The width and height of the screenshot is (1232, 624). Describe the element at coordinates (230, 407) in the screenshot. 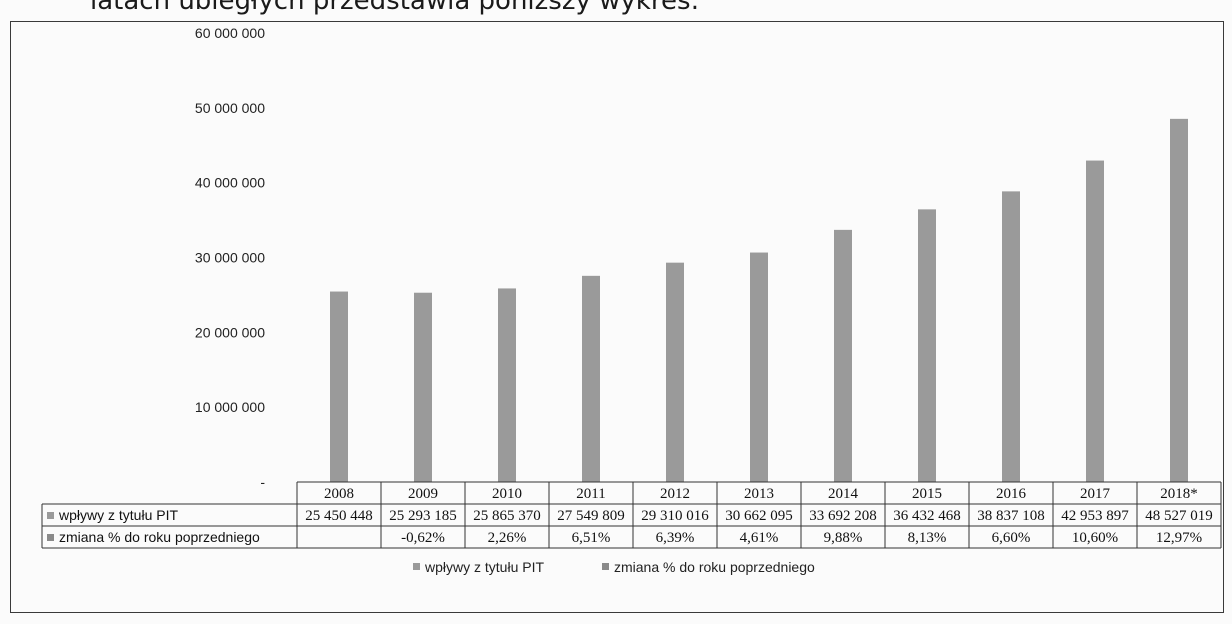

I see `y-tick-label: 10 000 000` at that location.